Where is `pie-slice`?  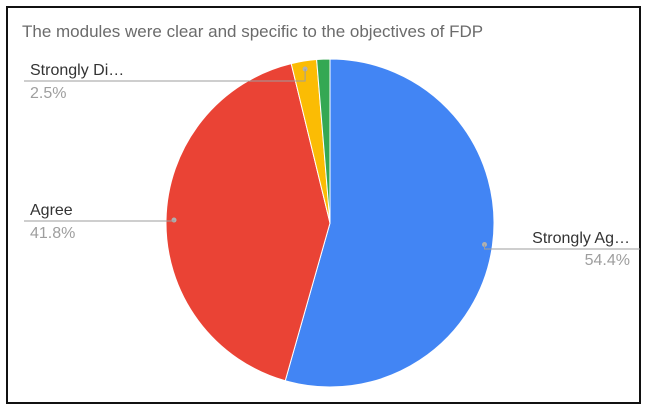
pie-slice is located at coordinates (323, 141).